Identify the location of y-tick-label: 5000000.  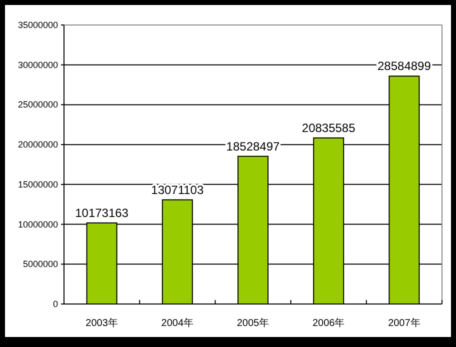
(40, 264).